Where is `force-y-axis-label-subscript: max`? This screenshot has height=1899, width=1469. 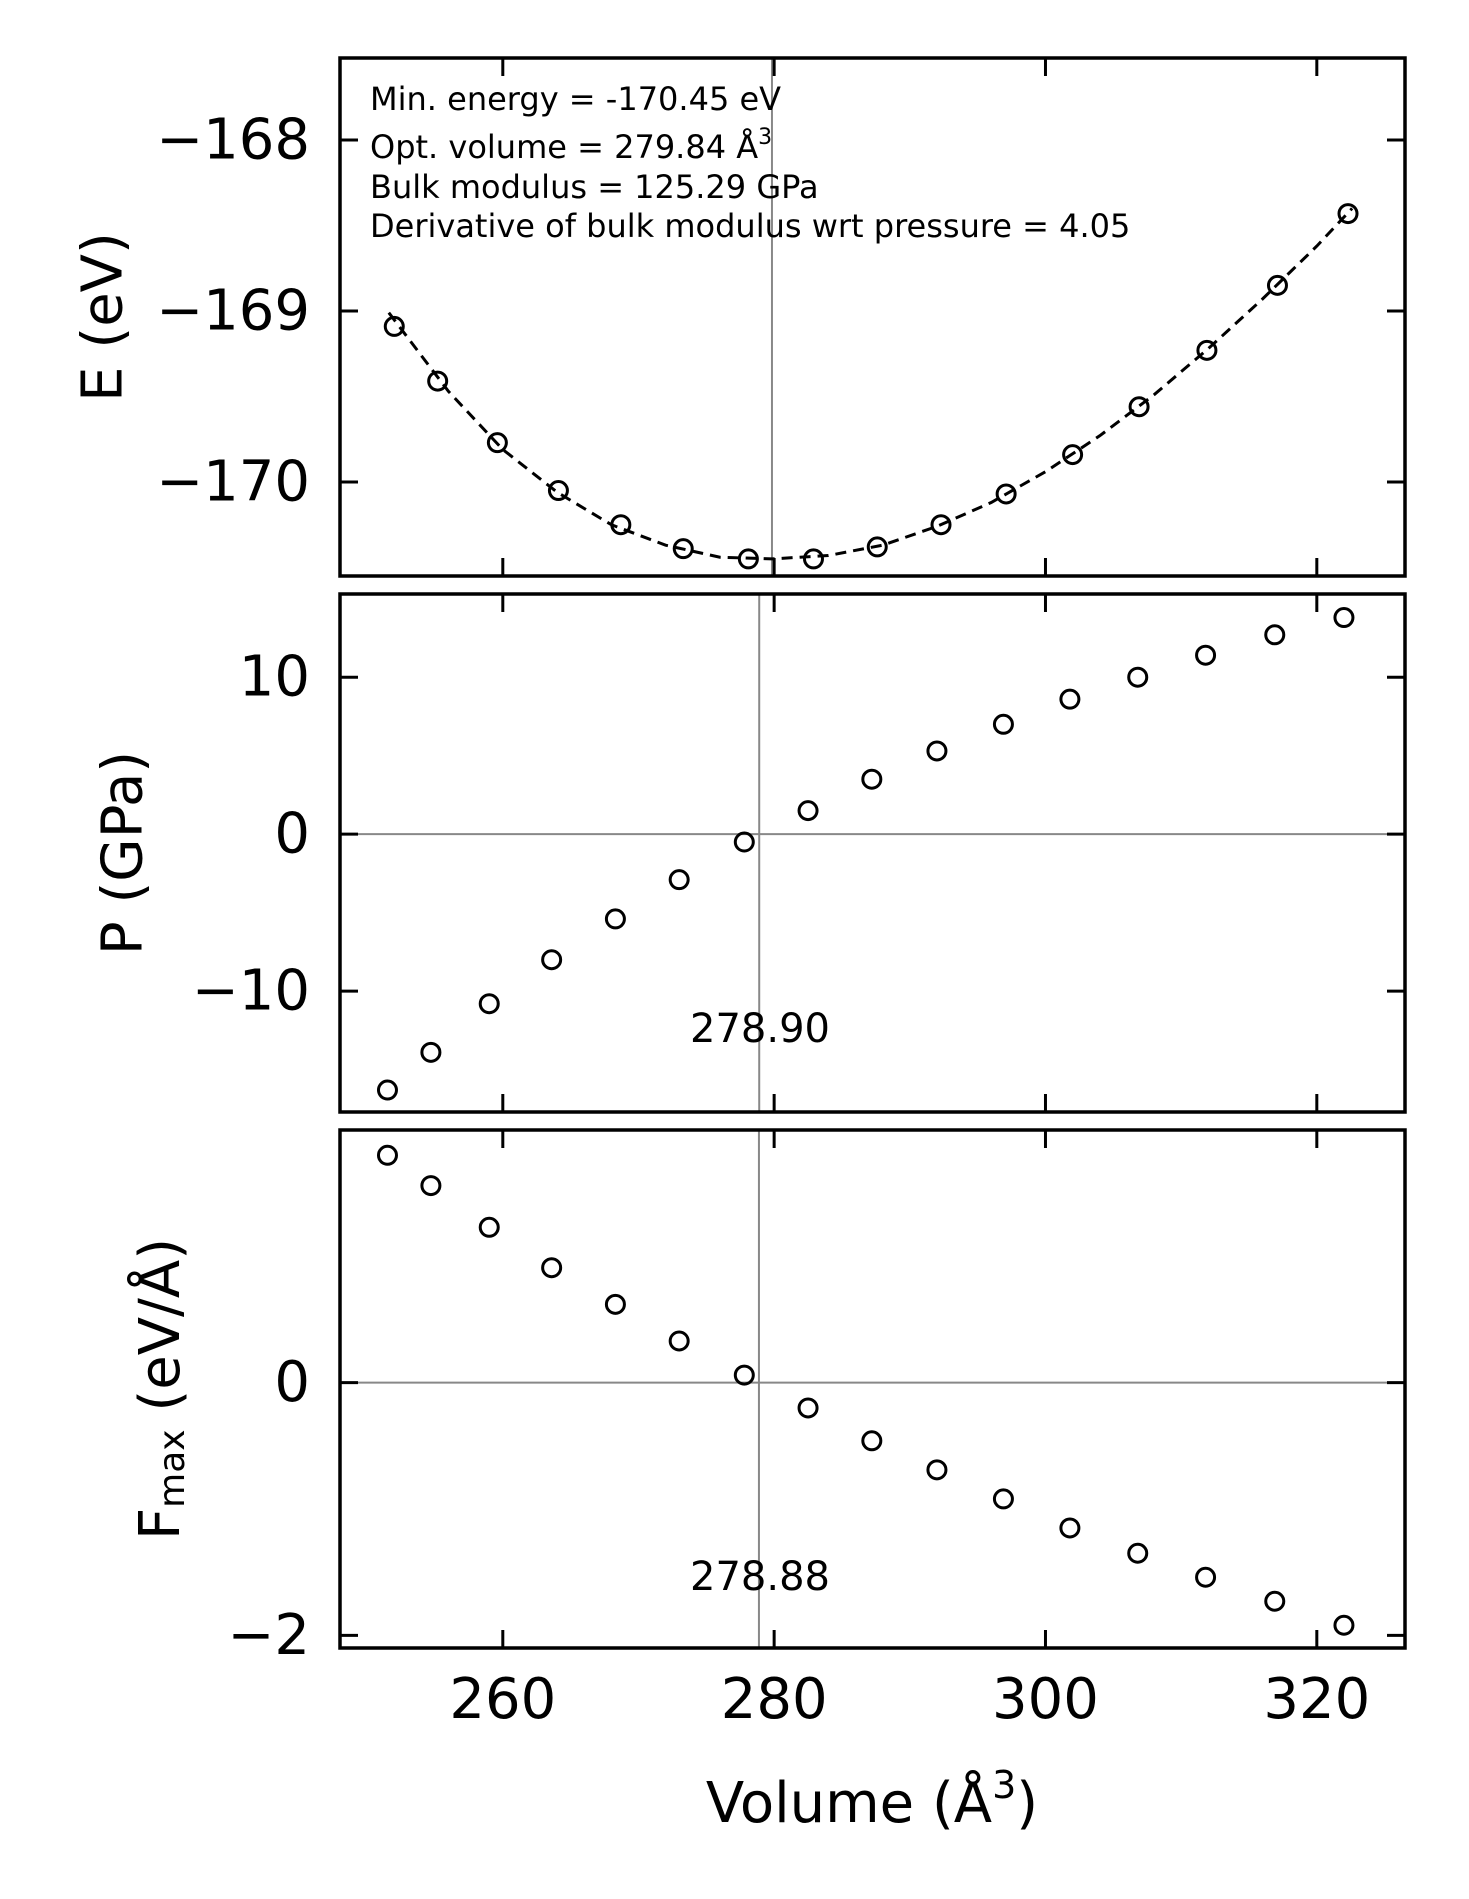 force-y-axis-label-subscript: max is located at coordinates (172, 1468).